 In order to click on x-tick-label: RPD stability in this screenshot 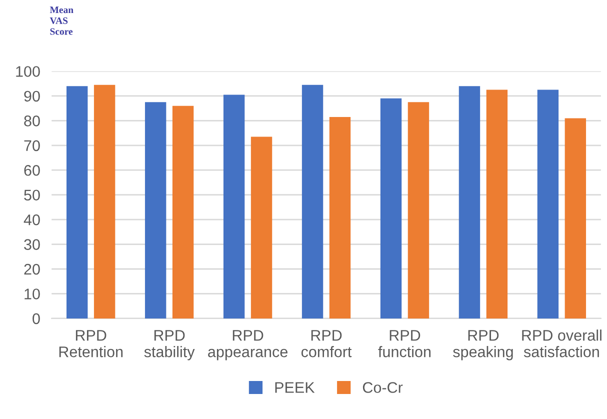, I will do `click(169, 345)`.